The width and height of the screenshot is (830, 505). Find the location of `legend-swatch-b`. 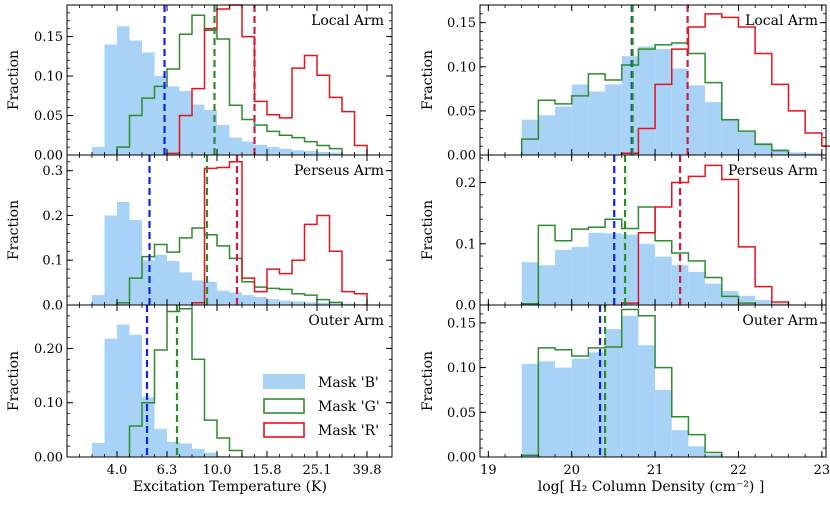

legend-swatch-b is located at coordinates (284, 381).